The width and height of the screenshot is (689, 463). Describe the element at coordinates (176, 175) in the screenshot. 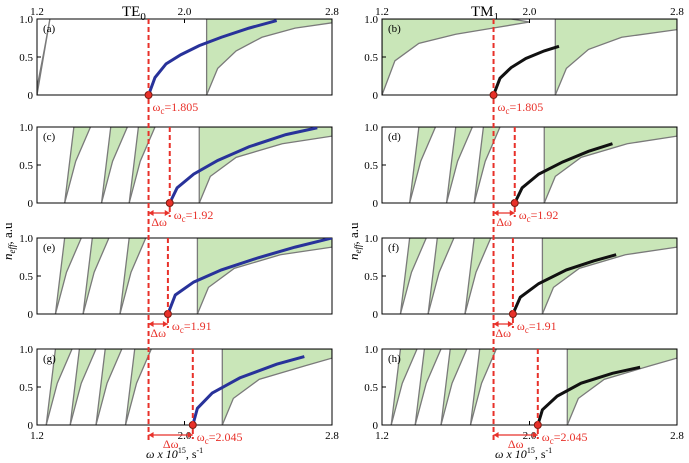

I see `panel-c: 0 0.5 1.0 (c) ωc=1.92 Δω` at that location.